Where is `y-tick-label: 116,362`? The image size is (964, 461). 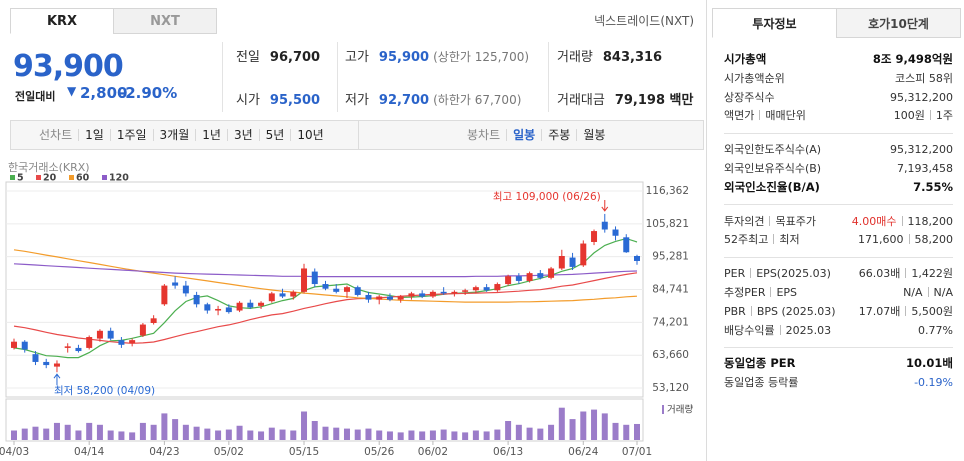 y-tick-label: 116,362 is located at coordinates (667, 191).